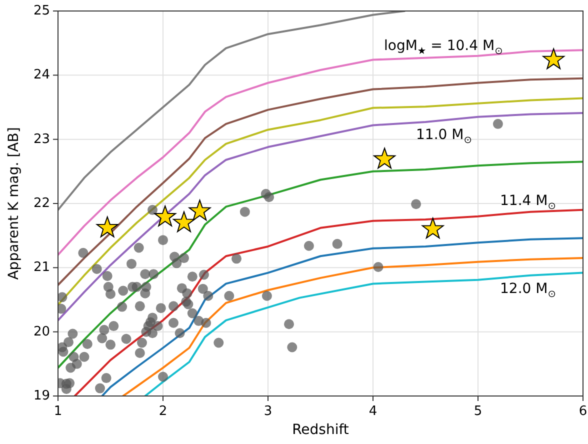 This screenshot has width=588, height=444. Describe the element at coordinates (478, 411) in the screenshot. I see `x-tick-label: 5` at that location.